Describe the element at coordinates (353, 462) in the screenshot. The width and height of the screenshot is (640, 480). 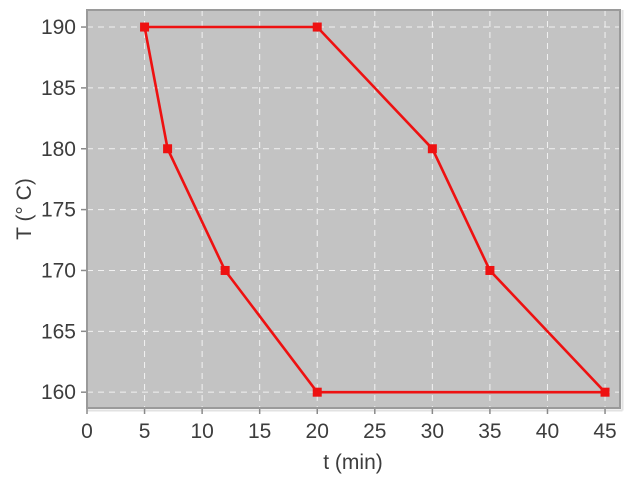
I see `x-axis-title: t (min)` at that location.